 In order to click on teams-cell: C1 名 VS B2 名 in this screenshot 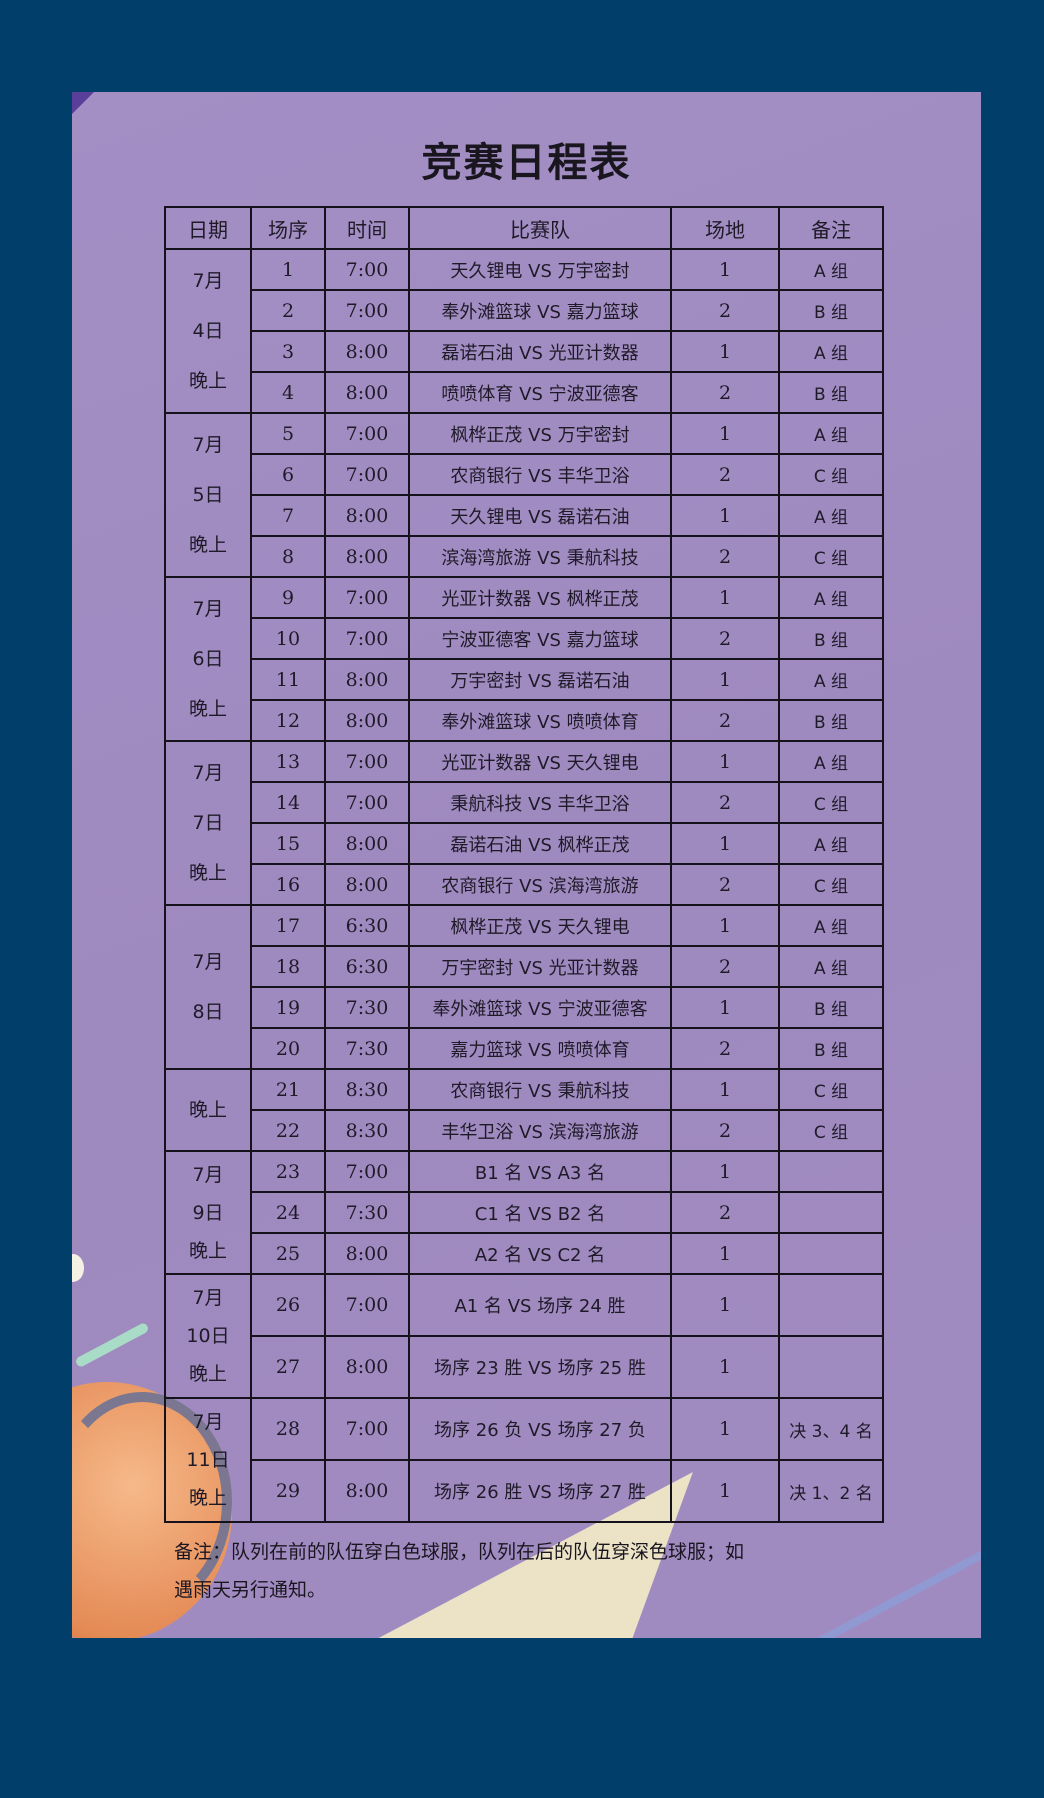, I will do `click(540, 1212)`.